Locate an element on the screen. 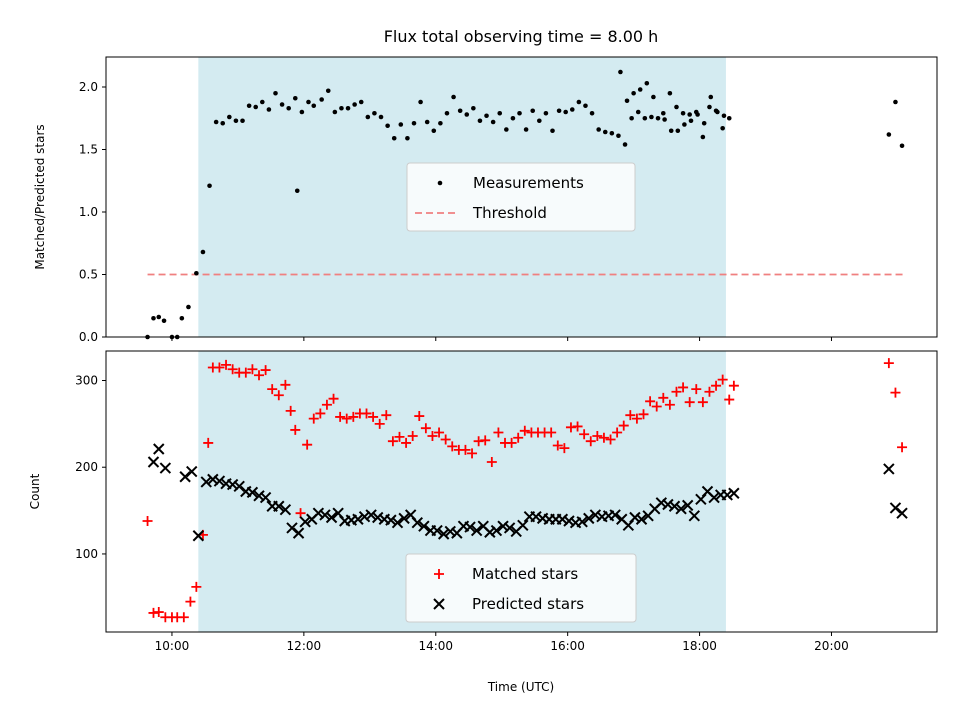 The image size is (960, 720). top-legend: Measurements Threshold is located at coordinates (521, 197).